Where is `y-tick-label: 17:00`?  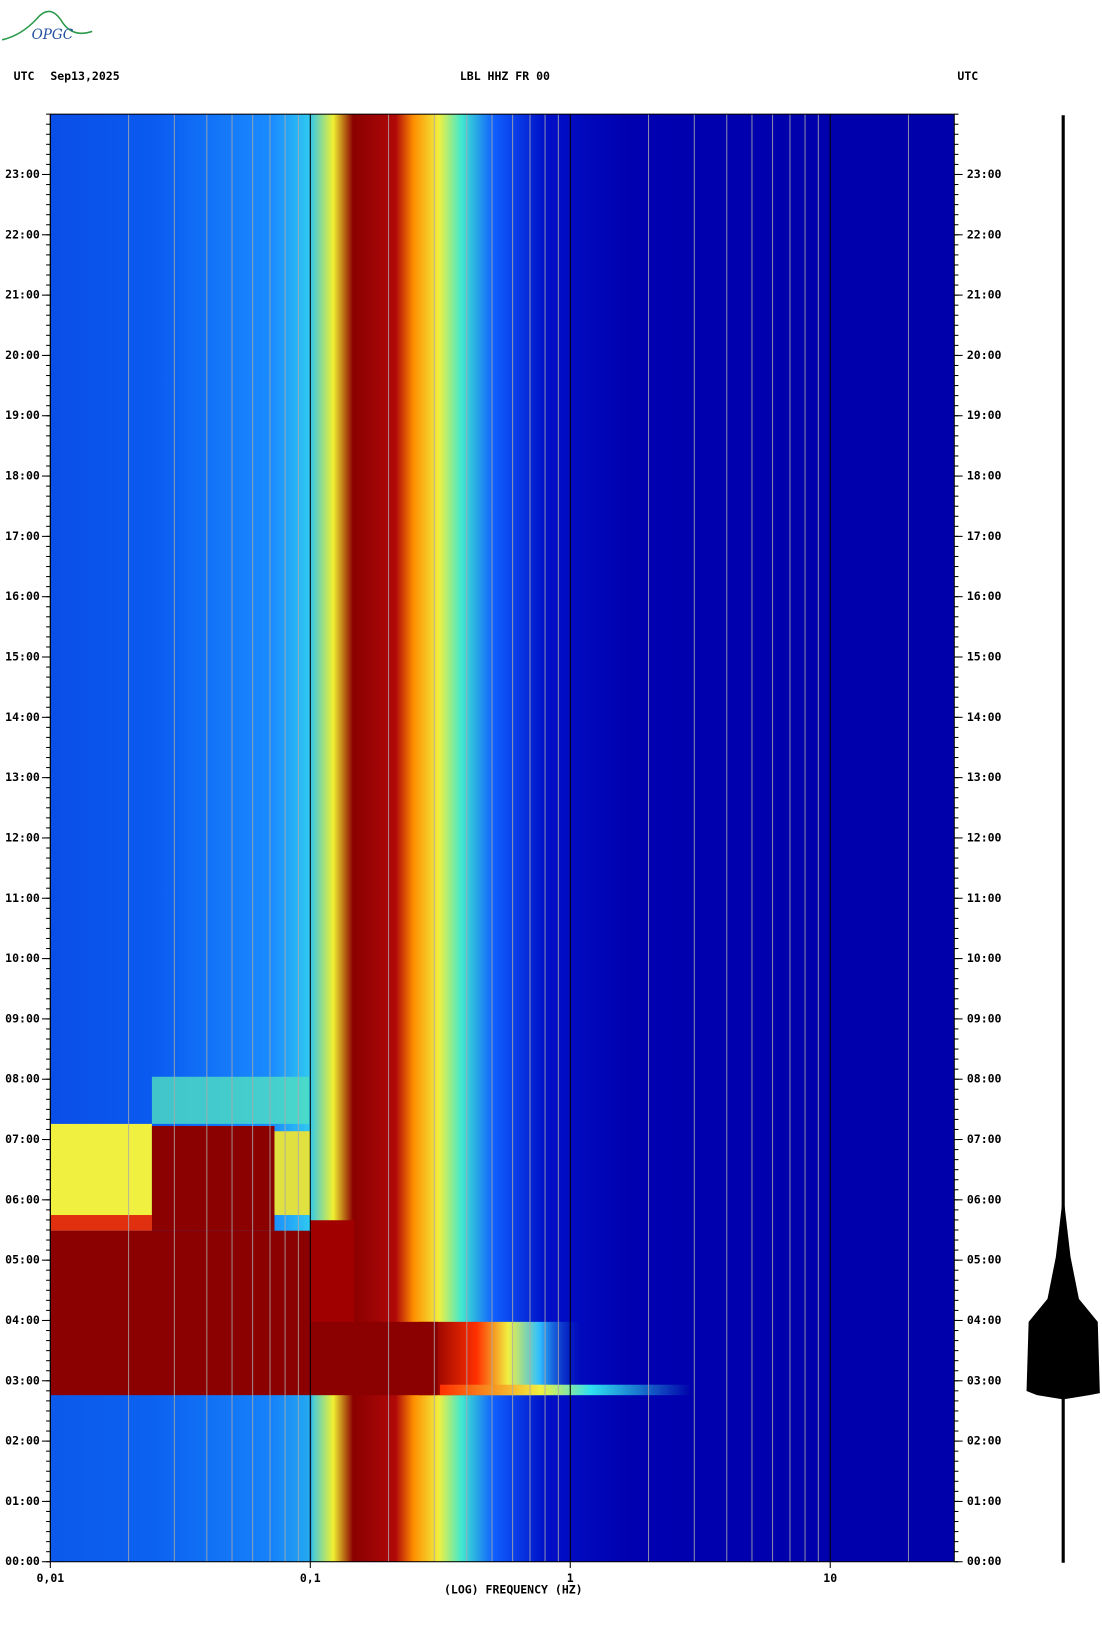 y-tick-label: 17:00 is located at coordinates (22, 536).